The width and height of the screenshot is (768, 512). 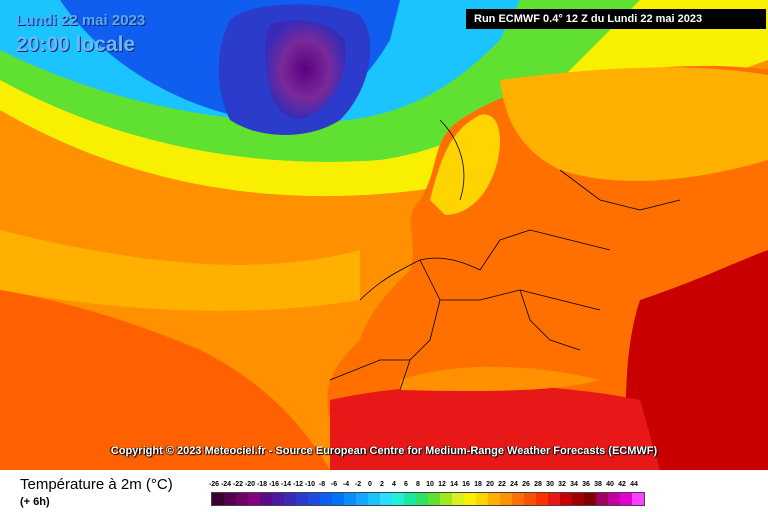 What do you see at coordinates (490, 484) in the screenshot?
I see `scale-label: 20` at bounding box center [490, 484].